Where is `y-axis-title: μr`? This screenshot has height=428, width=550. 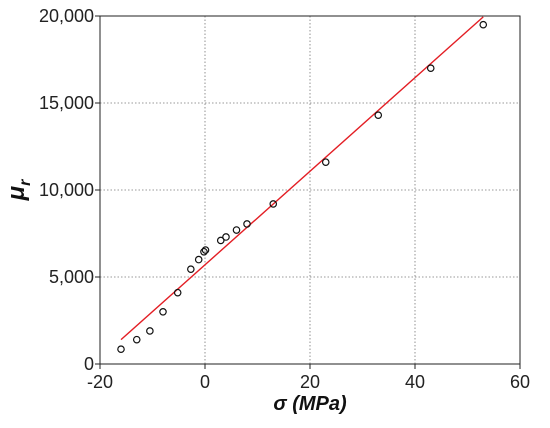 y-axis-title: μr is located at coordinates (18, 190).